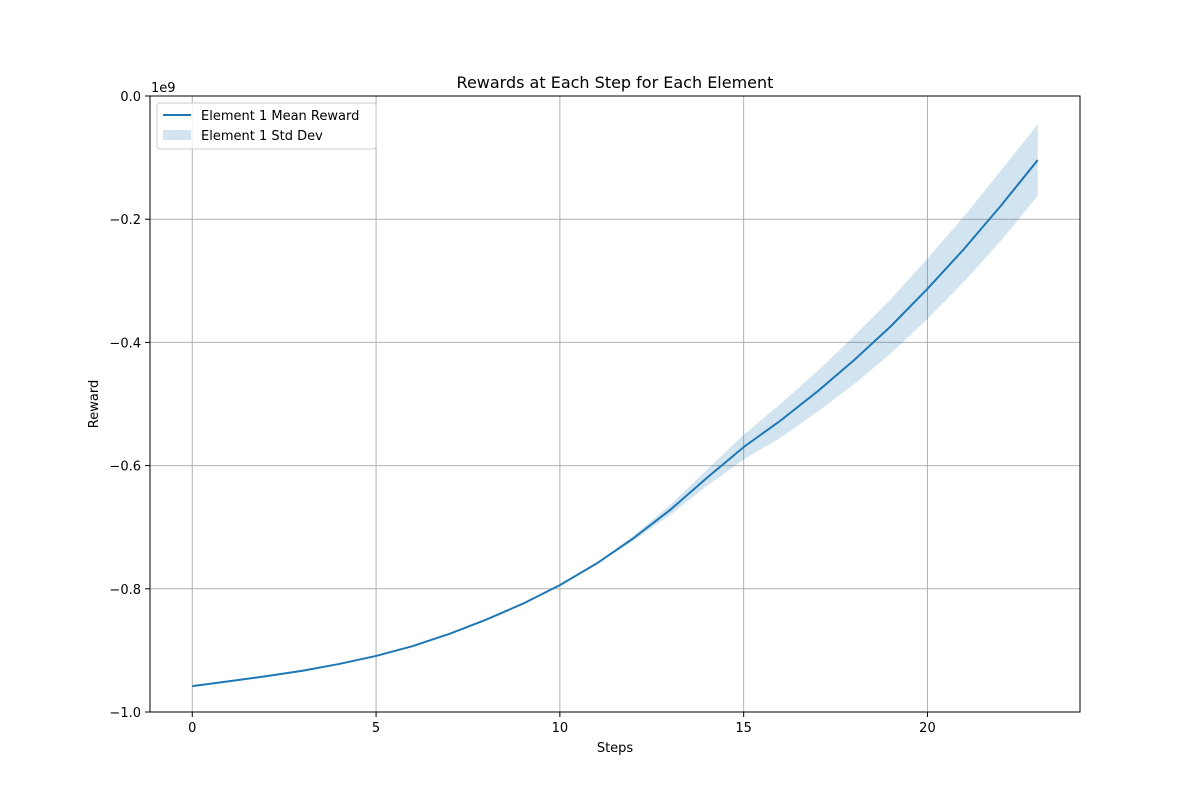 Image resolution: width=1200 pixels, height=800 pixels. Describe the element at coordinates (94, 404) in the screenshot. I see `y-axis-label: Reward` at that location.